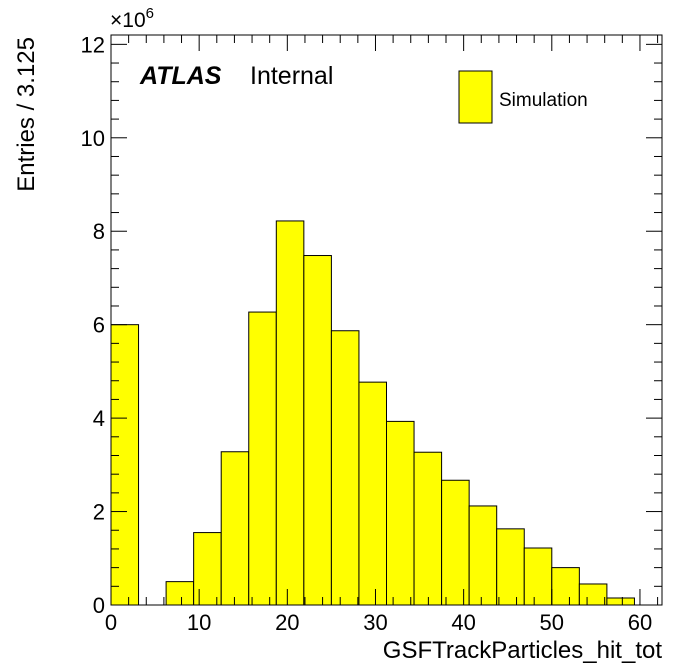 The image size is (696, 672). What do you see at coordinates (291, 76) in the screenshot?
I see `internal-label: Internal` at bounding box center [291, 76].